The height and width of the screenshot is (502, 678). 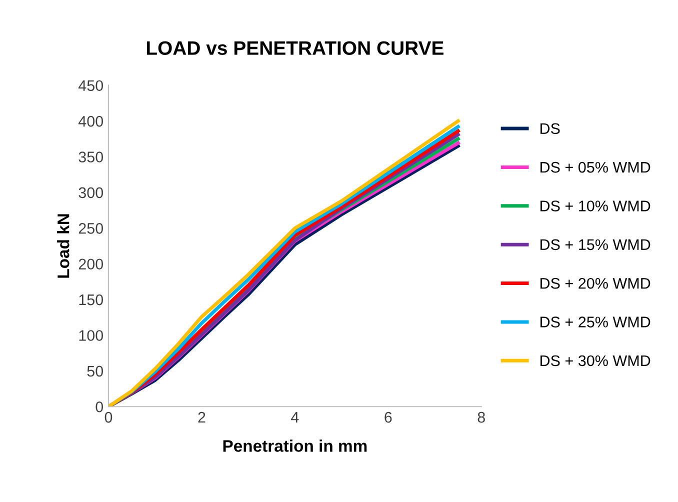 What do you see at coordinates (95, 371) in the screenshot?
I see `y-tick-label: 50` at bounding box center [95, 371].